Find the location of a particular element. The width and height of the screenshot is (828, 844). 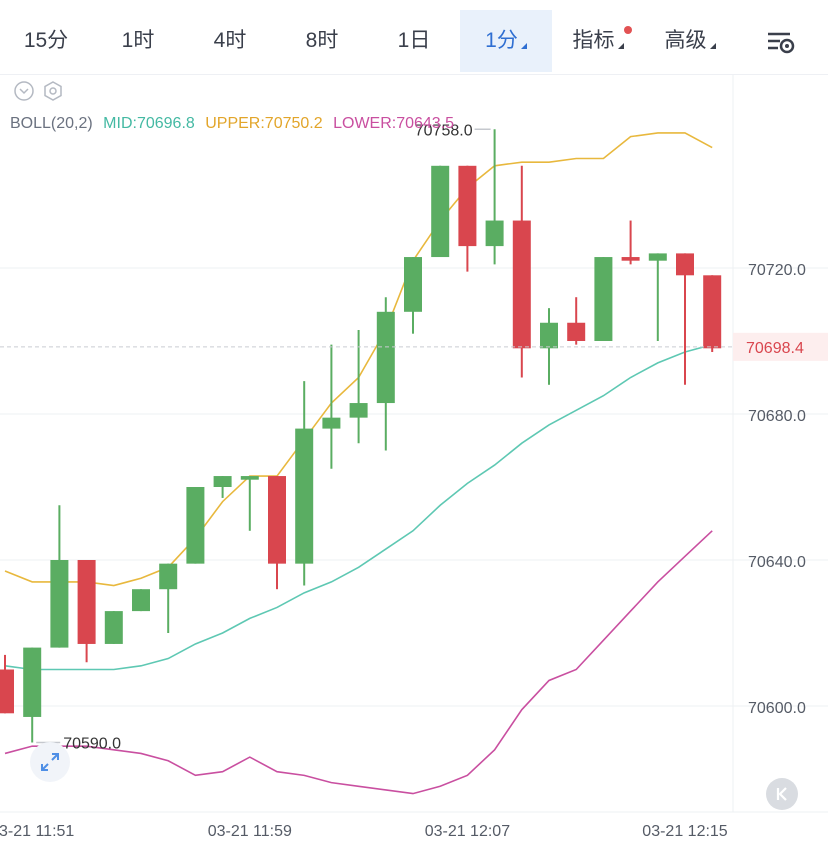

y-tick-label: 70720.0 is located at coordinates (777, 270).